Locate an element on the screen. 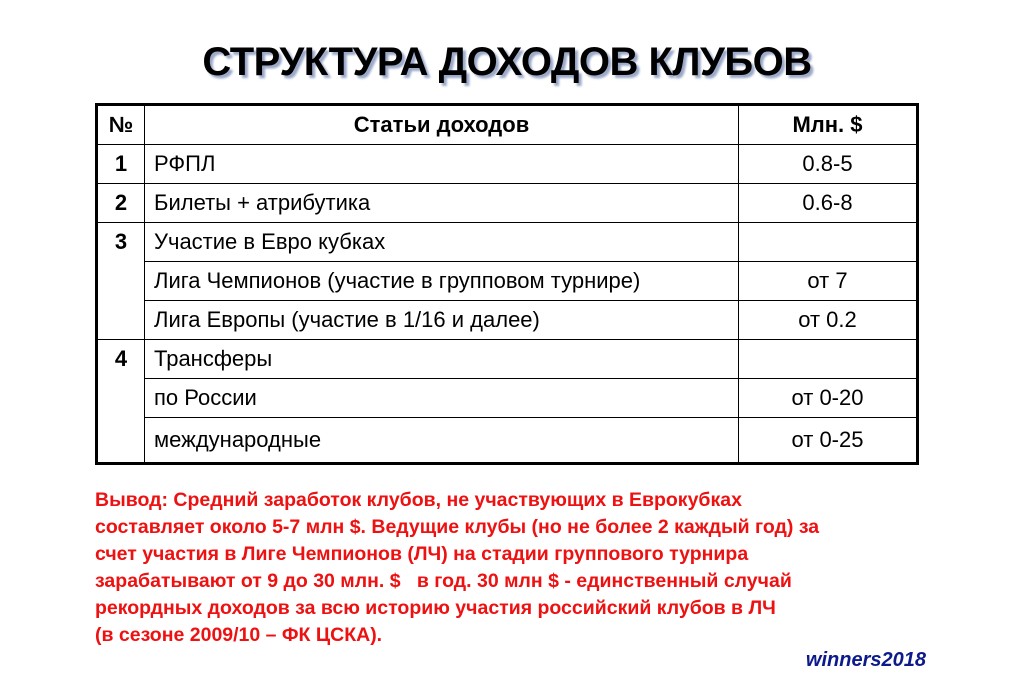 The width and height of the screenshot is (1014, 681). row-item: РФПЛ is located at coordinates (441, 164).